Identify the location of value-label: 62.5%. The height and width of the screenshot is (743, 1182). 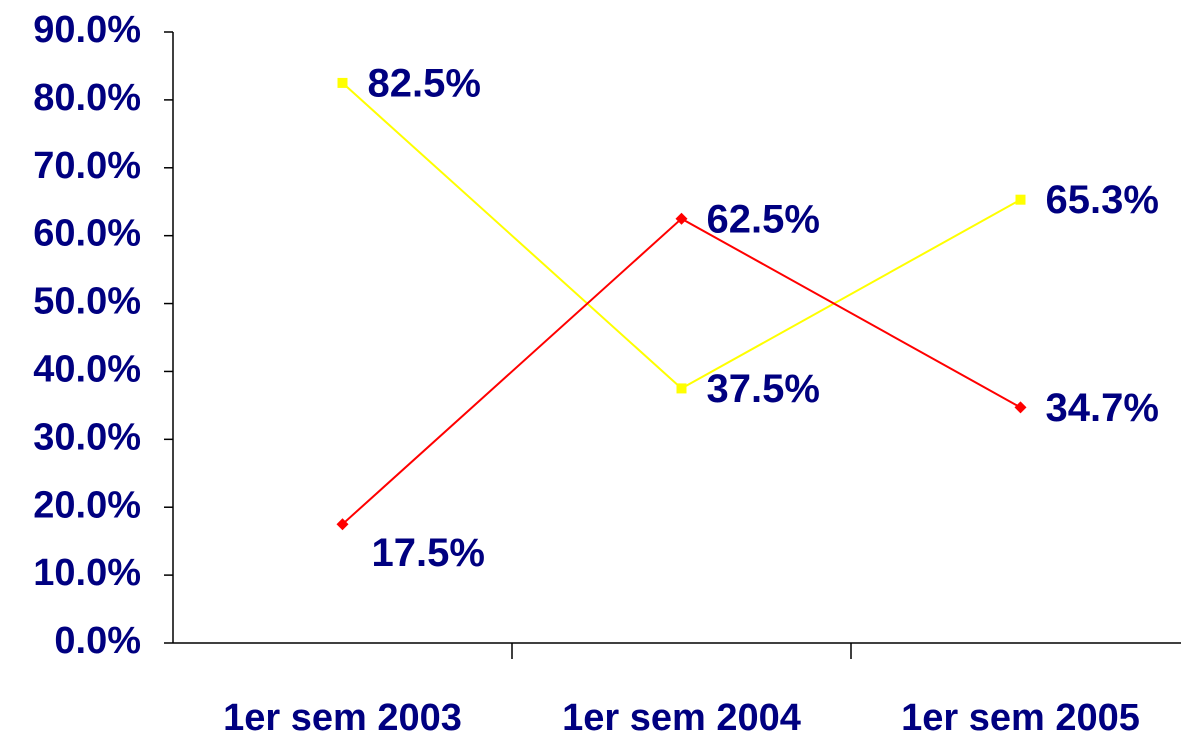
(763, 219).